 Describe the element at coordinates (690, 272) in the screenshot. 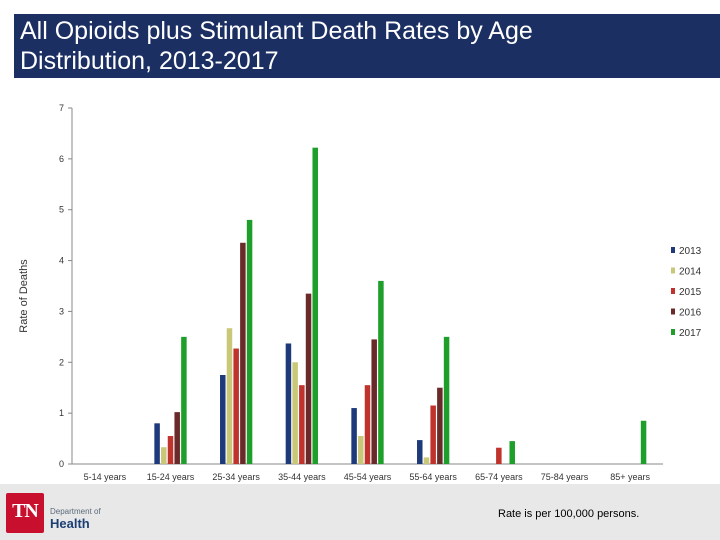

I see `legend-label: 2014` at that location.